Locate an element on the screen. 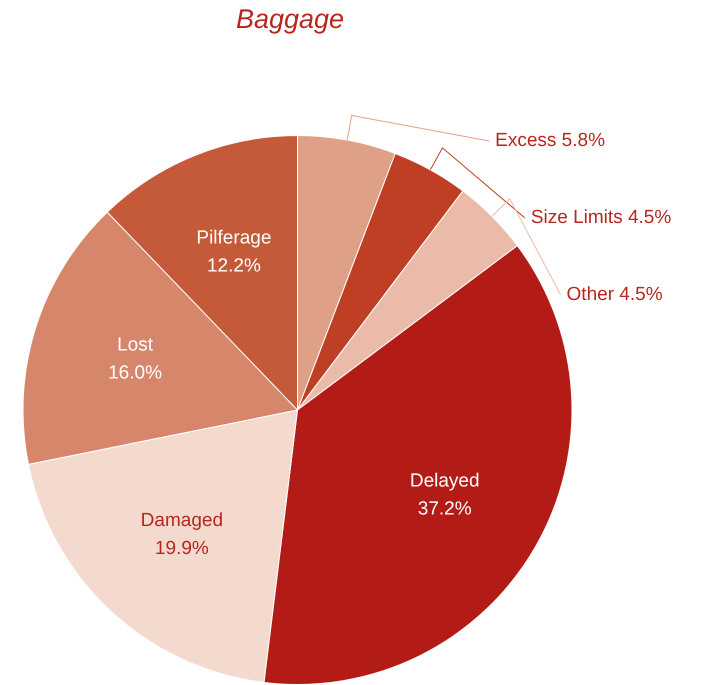 The height and width of the screenshot is (685, 706). slice-label: Size Limits is located at coordinates (576, 217).